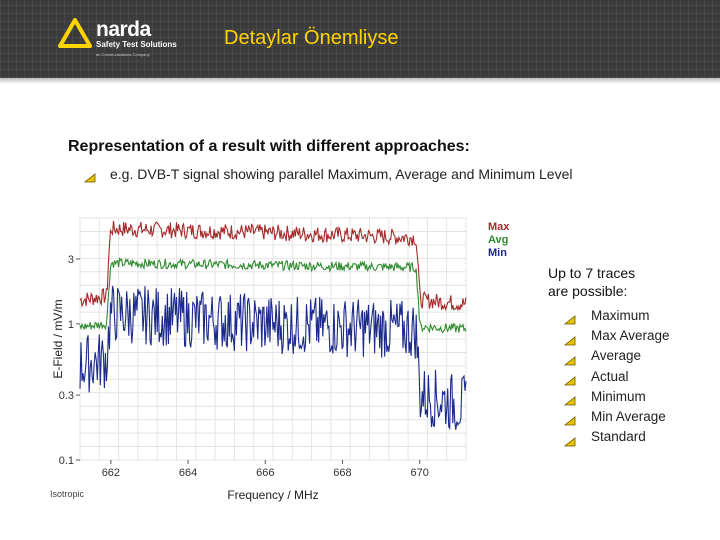  What do you see at coordinates (66, 396) in the screenshot?
I see `y-tick-label: 0.3` at bounding box center [66, 396].